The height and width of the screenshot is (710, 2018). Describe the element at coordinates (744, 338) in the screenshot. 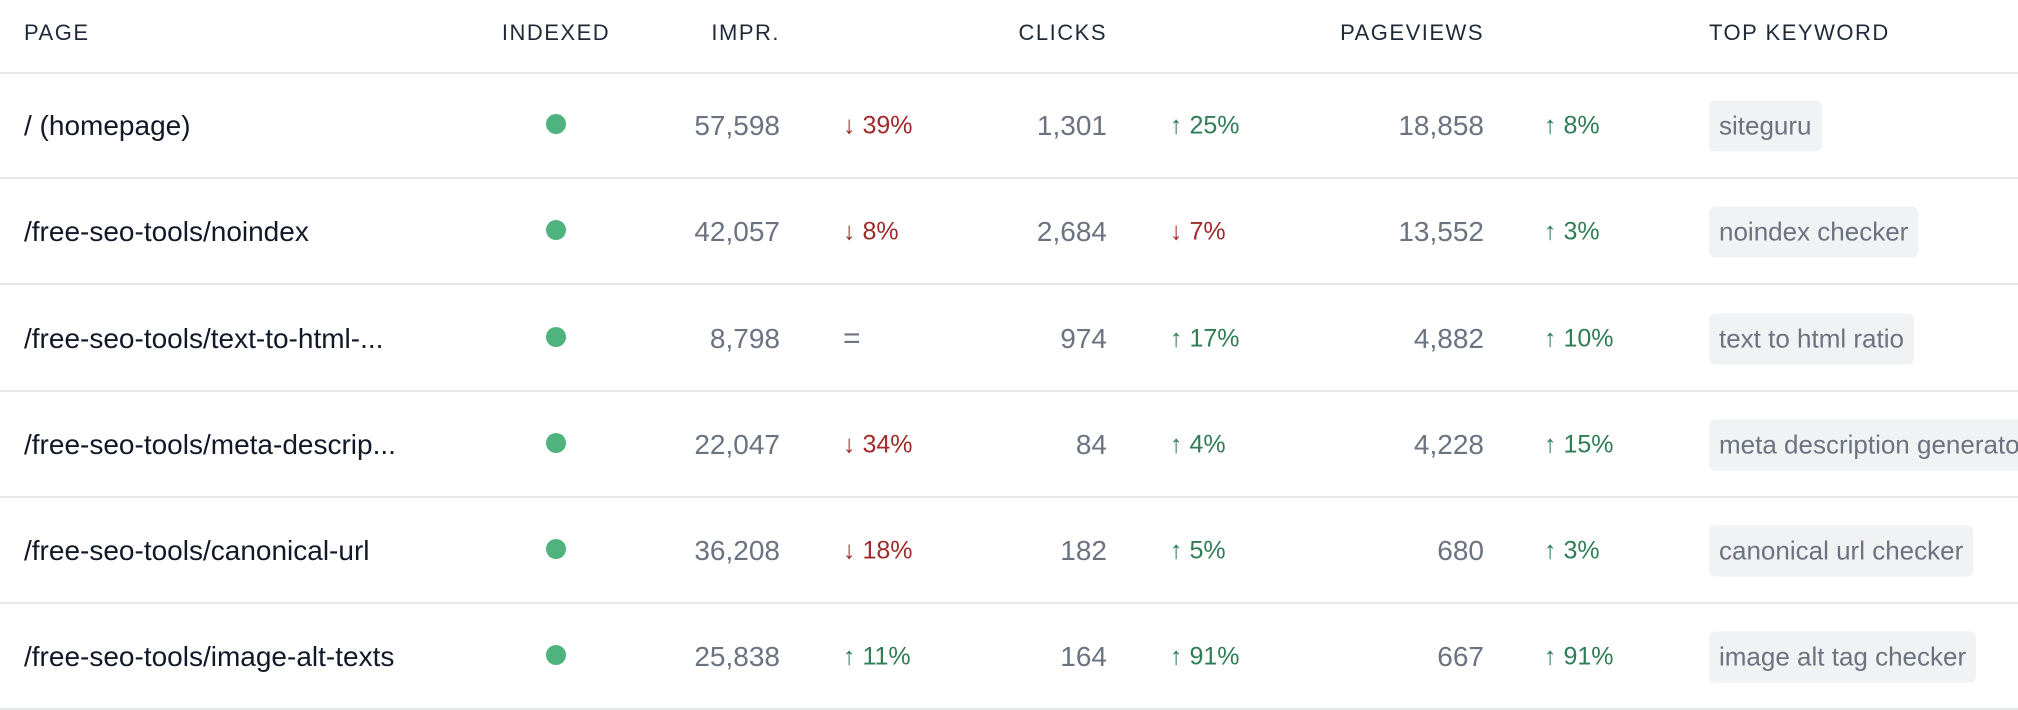

I see `impressions: 8,798` at that location.